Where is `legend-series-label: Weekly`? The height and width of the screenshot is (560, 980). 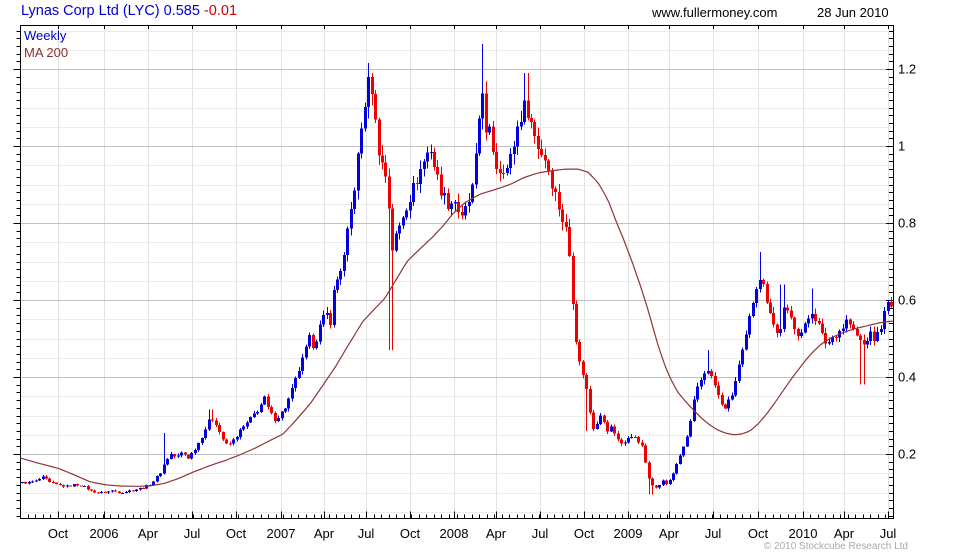
legend-series-label: Weekly is located at coordinates (45, 35).